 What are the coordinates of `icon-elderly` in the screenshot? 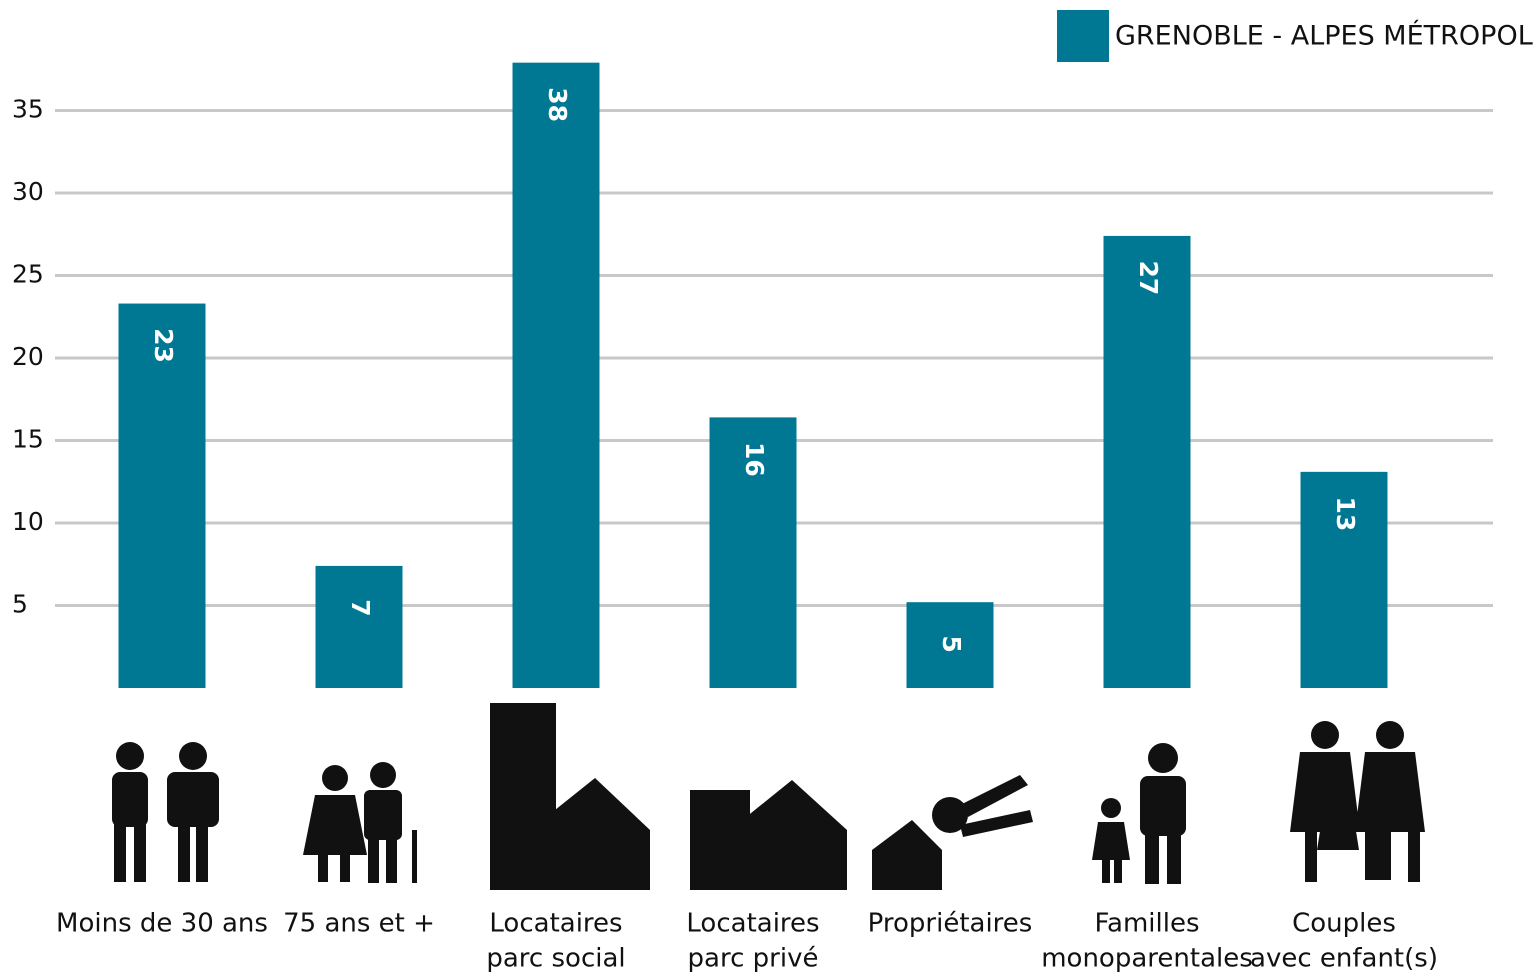 It's located at (360, 822).